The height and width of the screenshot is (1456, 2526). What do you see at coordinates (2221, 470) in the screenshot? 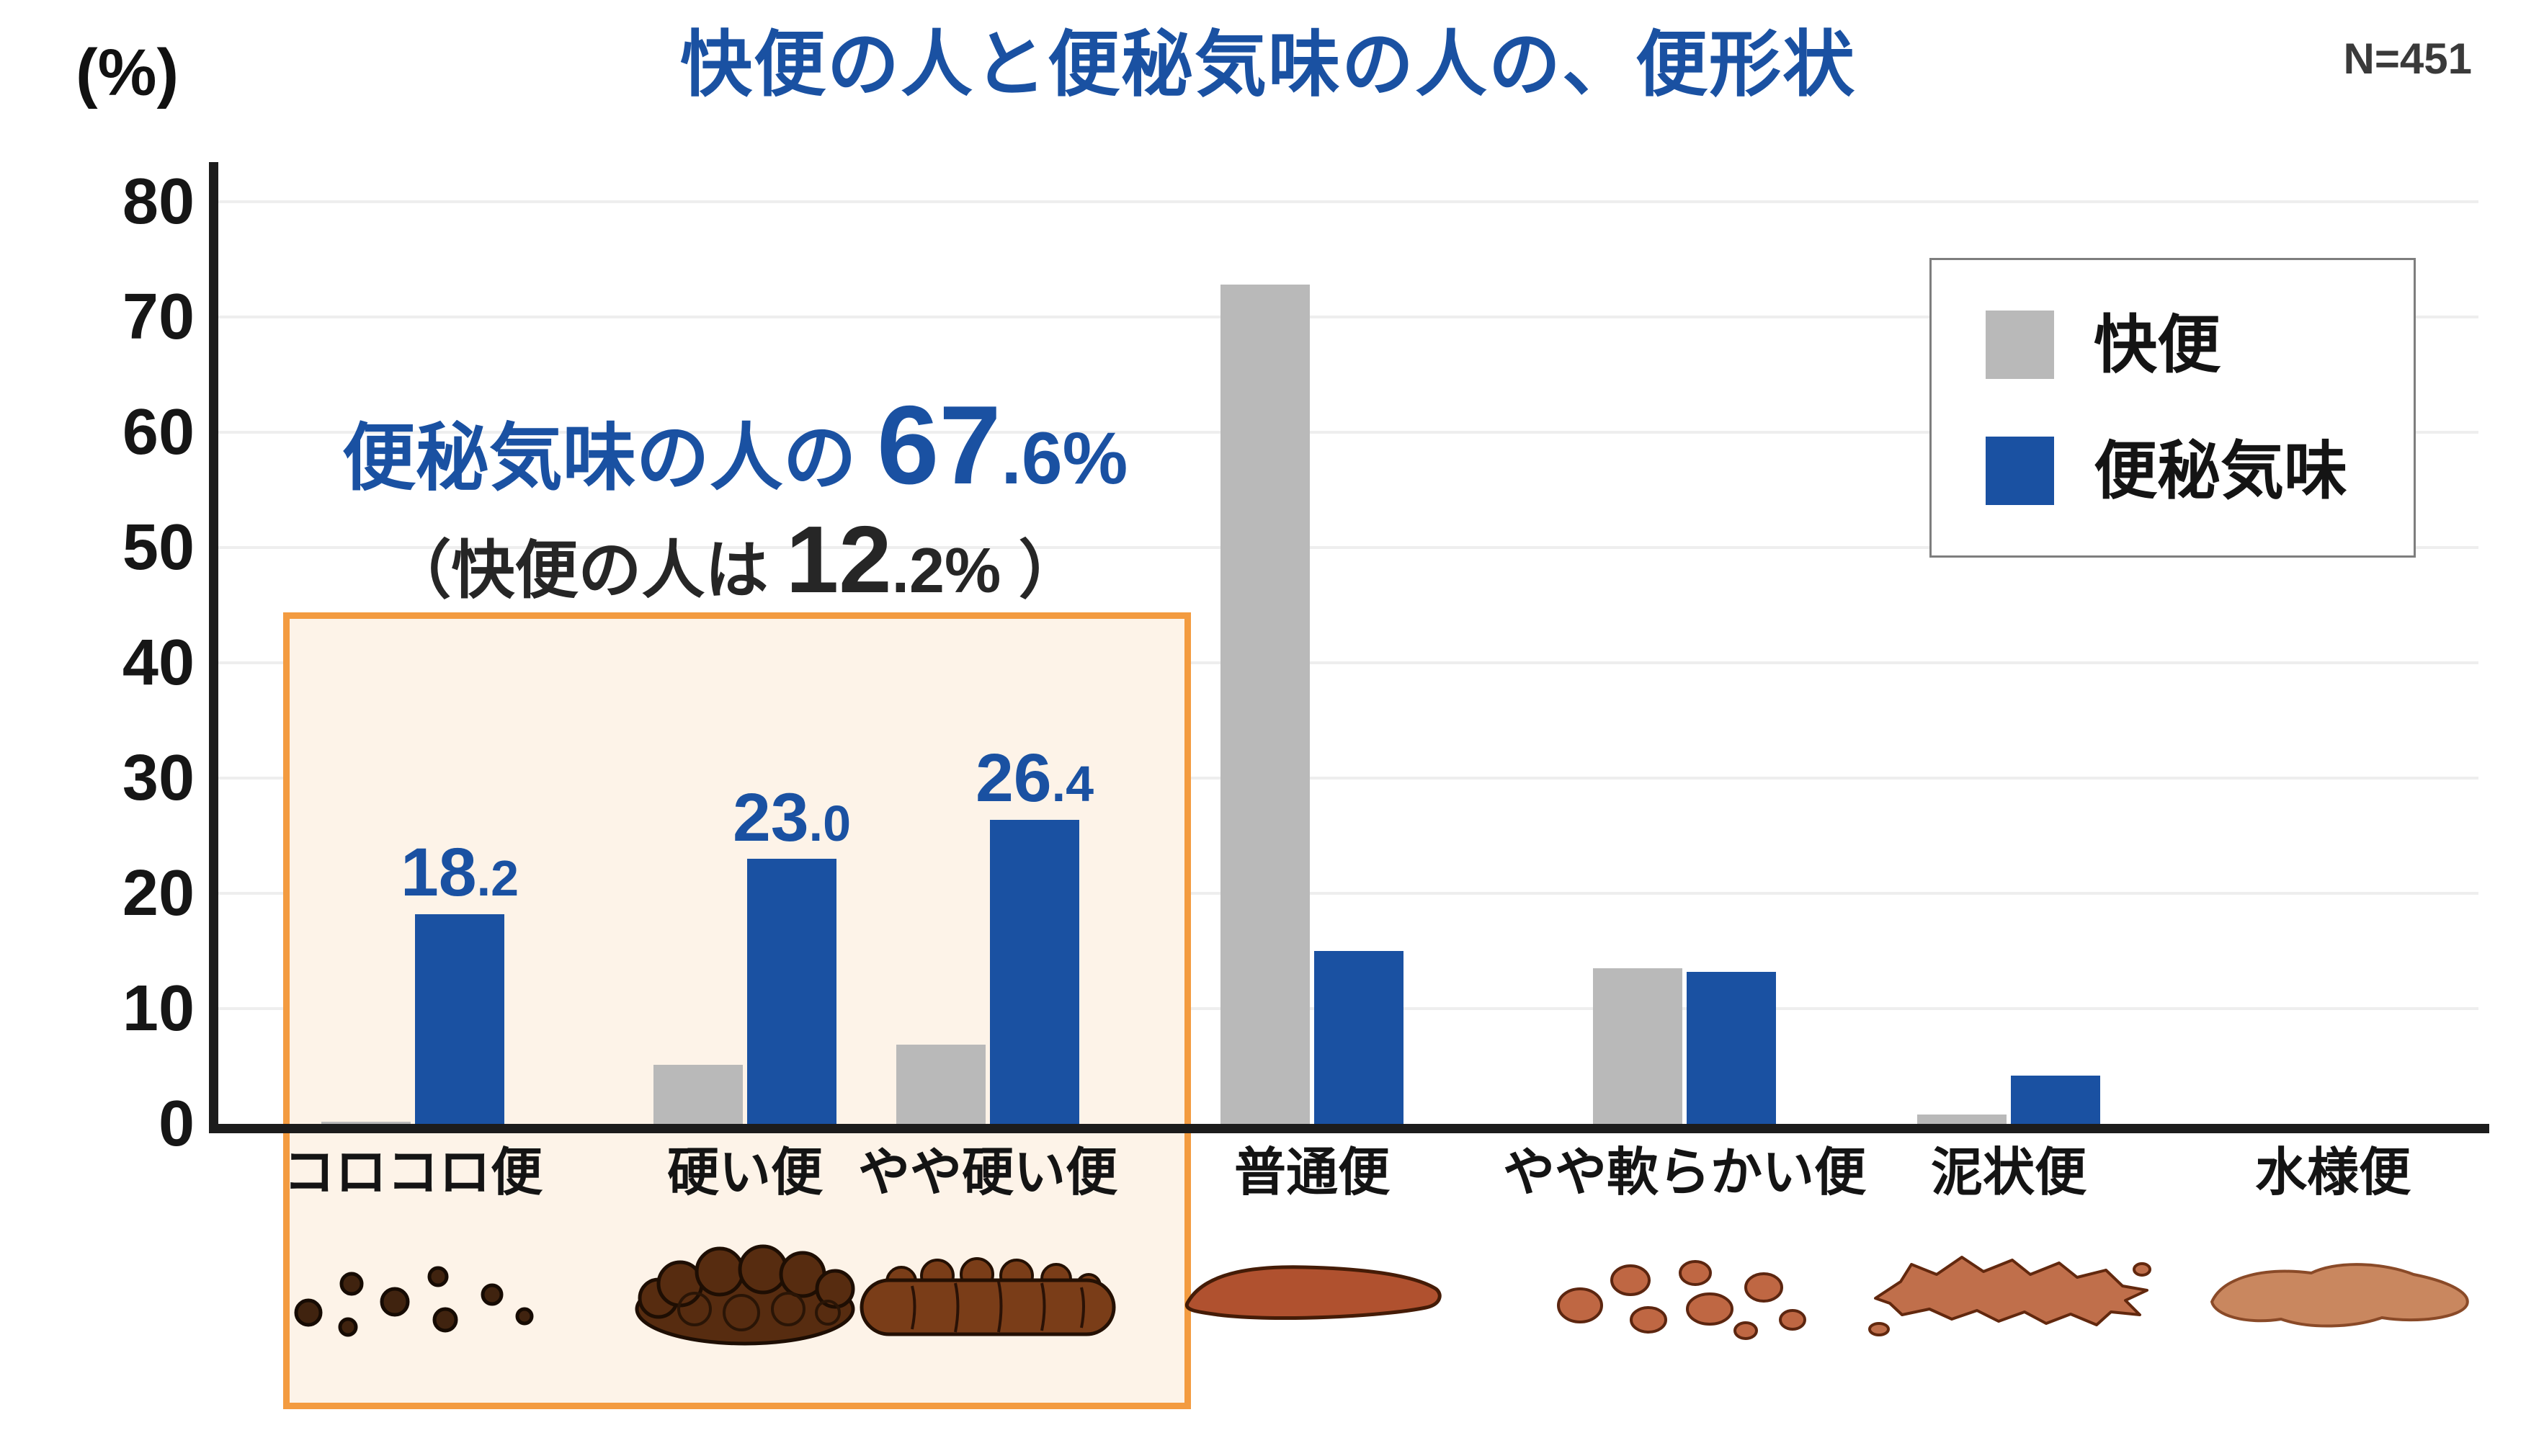
I see `legend-label-constipated: 便秘気味` at bounding box center [2221, 470].